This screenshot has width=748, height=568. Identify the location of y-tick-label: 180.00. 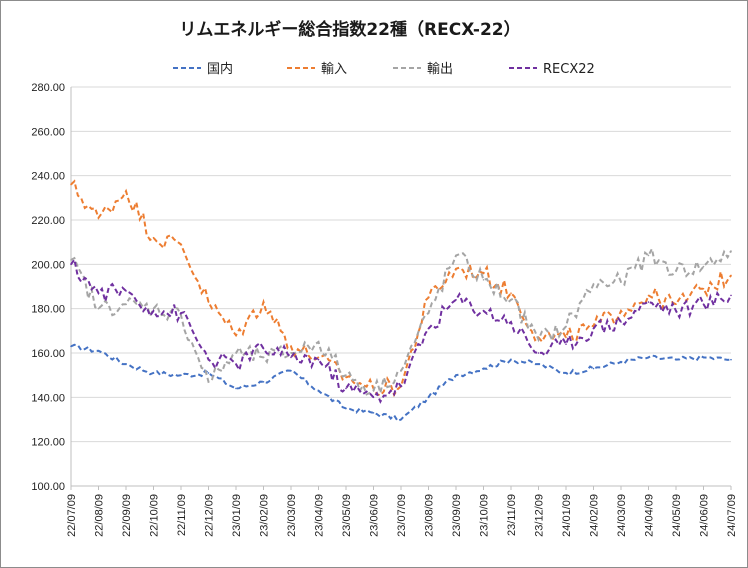
(48, 310).